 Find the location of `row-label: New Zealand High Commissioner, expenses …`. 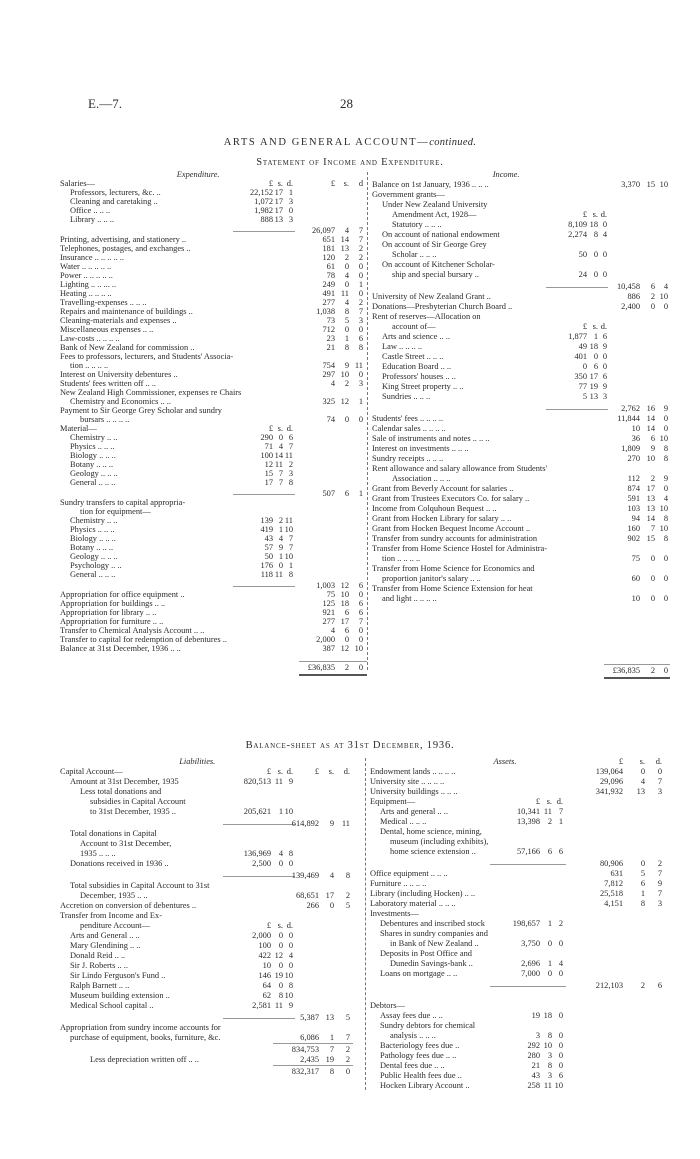

row-label: New Zealand High Commissioner, expenses … is located at coordinates (151, 392).